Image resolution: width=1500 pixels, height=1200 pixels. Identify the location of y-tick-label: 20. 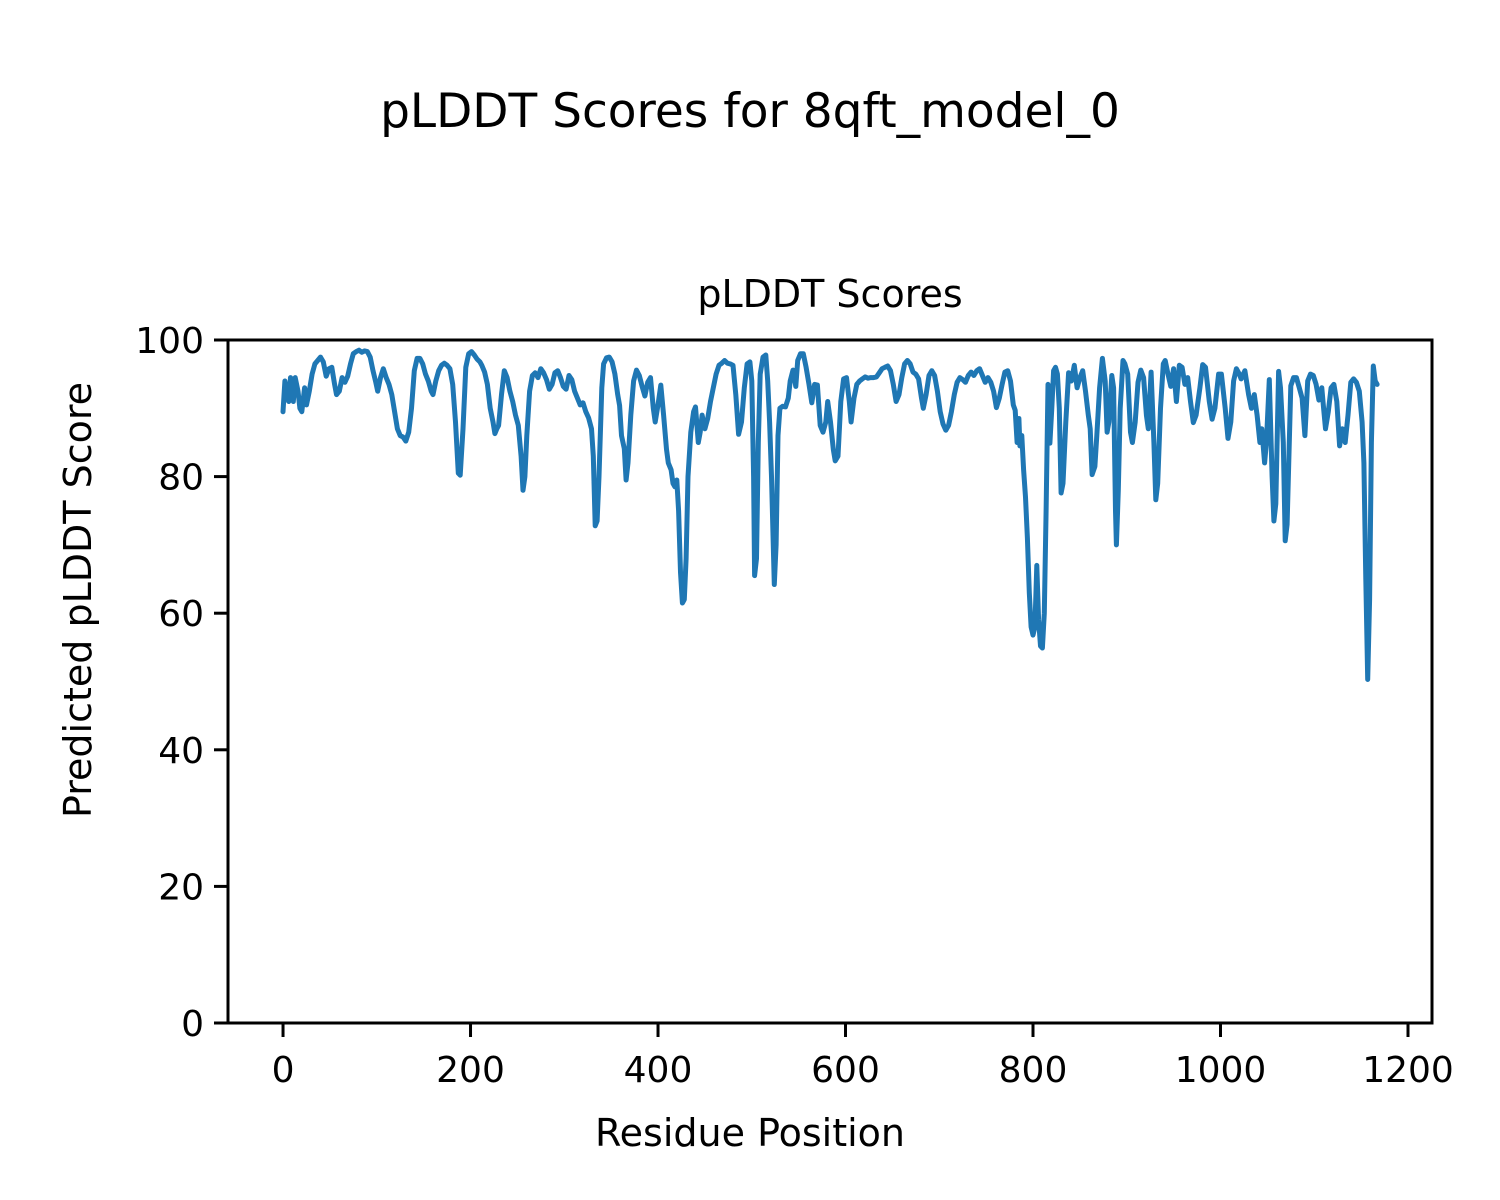
(181, 887).